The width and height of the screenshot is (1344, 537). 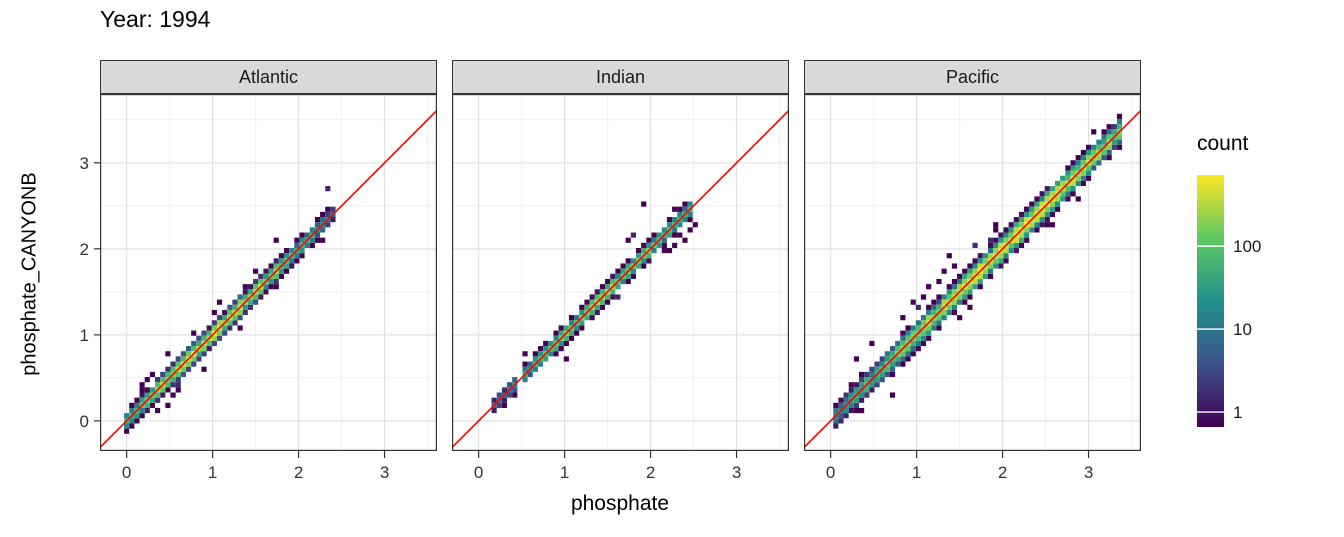 I want to click on y-axis-ticks: 0 1 2 3, so click(x=90, y=292).